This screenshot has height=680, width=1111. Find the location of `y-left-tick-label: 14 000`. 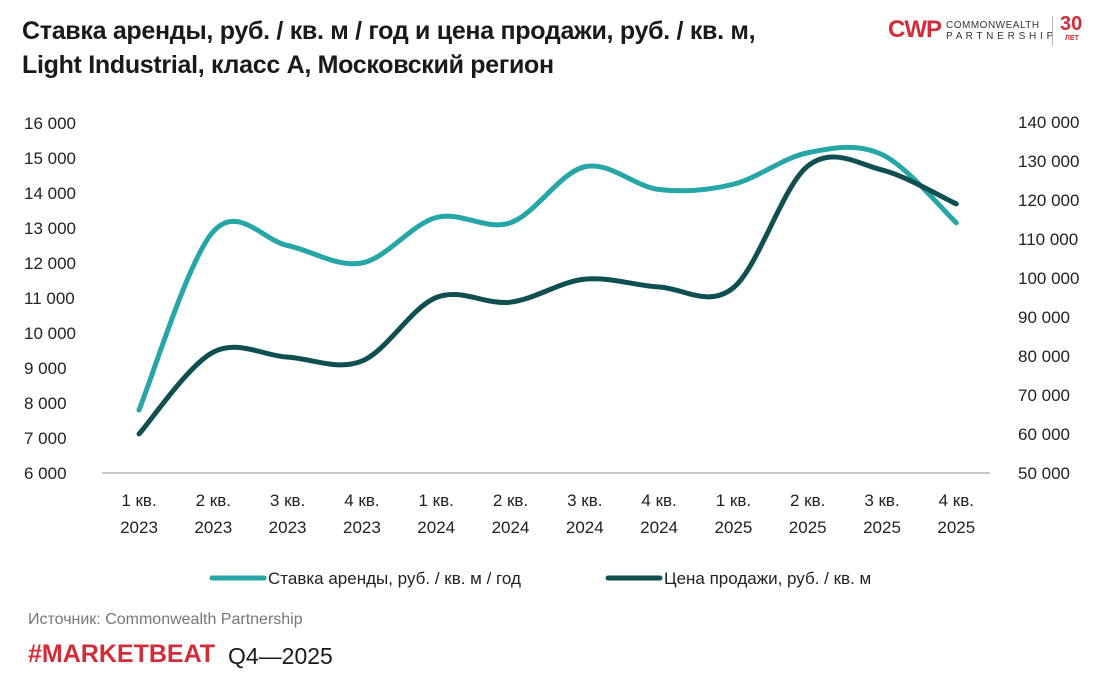

y-left-tick-label: 14 000 is located at coordinates (50, 193).